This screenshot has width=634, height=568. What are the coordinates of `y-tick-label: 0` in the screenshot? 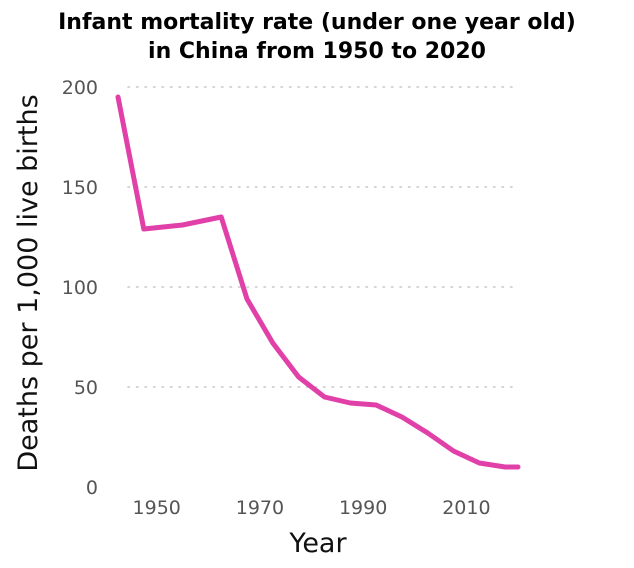 It's located at (92, 488).